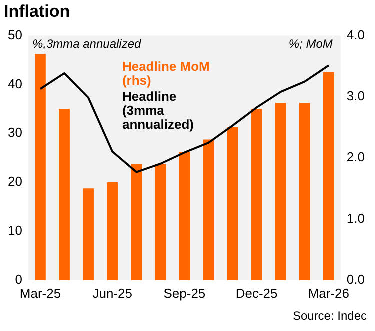 The width and height of the screenshot is (375, 331). Describe the element at coordinates (15, 34) in the screenshot. I see `y-tick-label: 50` at that location.